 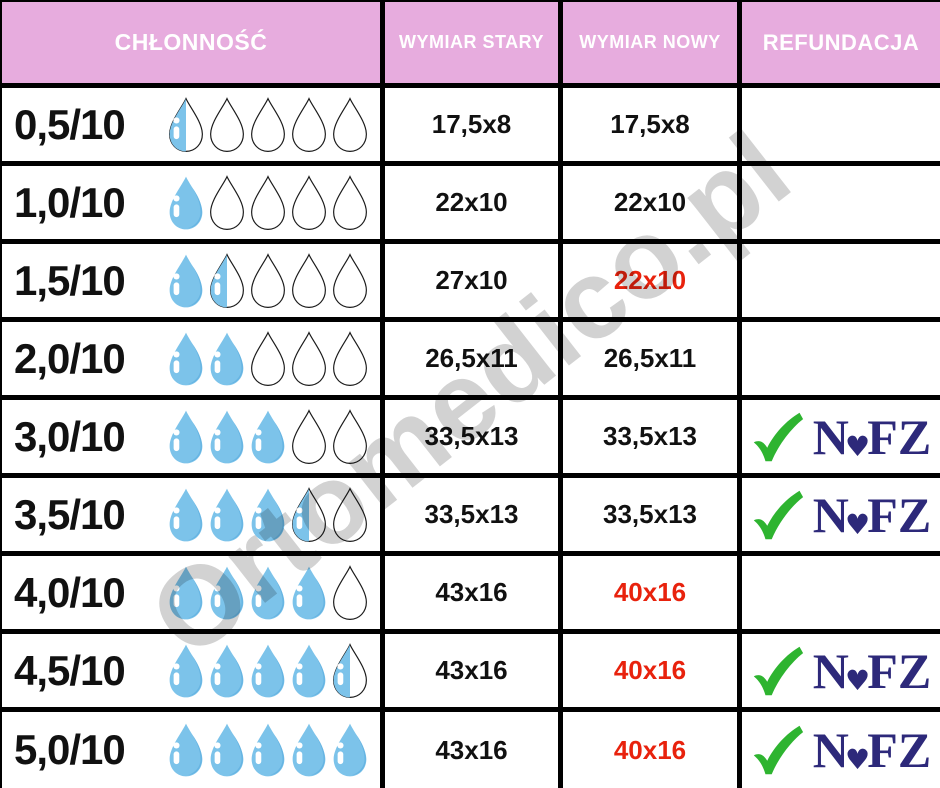 I want to click on absorbency-cell: 5,0/10, so click(x=191, y=750).